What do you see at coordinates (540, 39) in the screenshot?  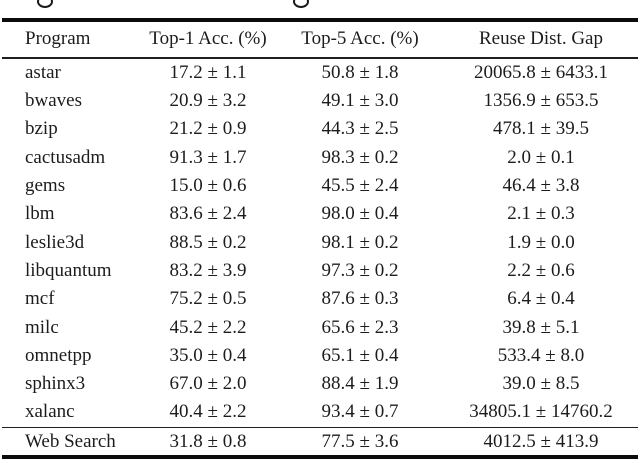 I see `column-header-reuse-dist-gap: Reuse Dist. Gap` at bounding box center [540, 39].